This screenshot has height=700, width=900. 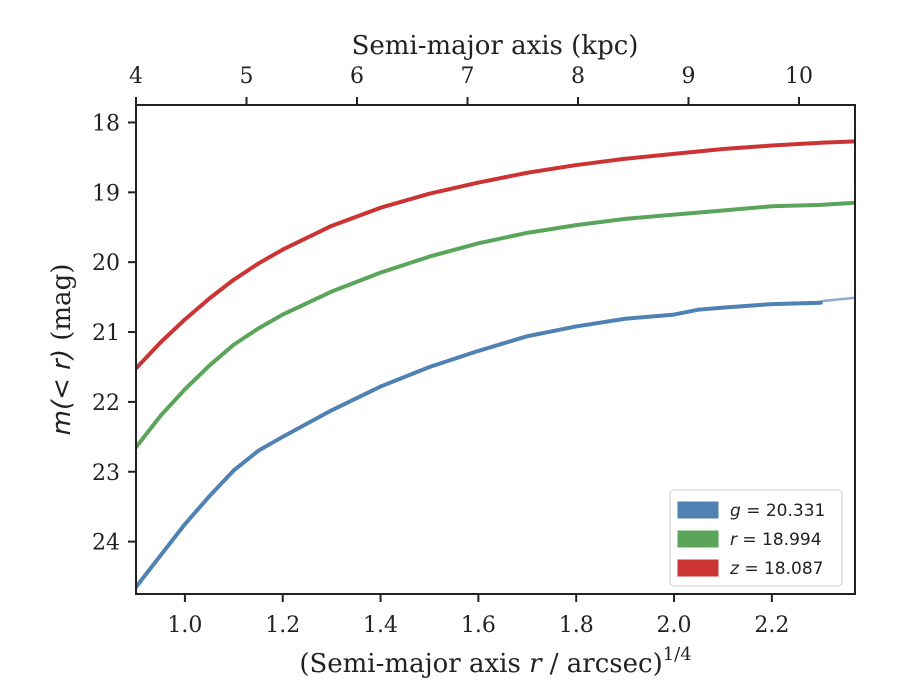 I want to click on y-tick-label: 22, so click(x=106, y=403).